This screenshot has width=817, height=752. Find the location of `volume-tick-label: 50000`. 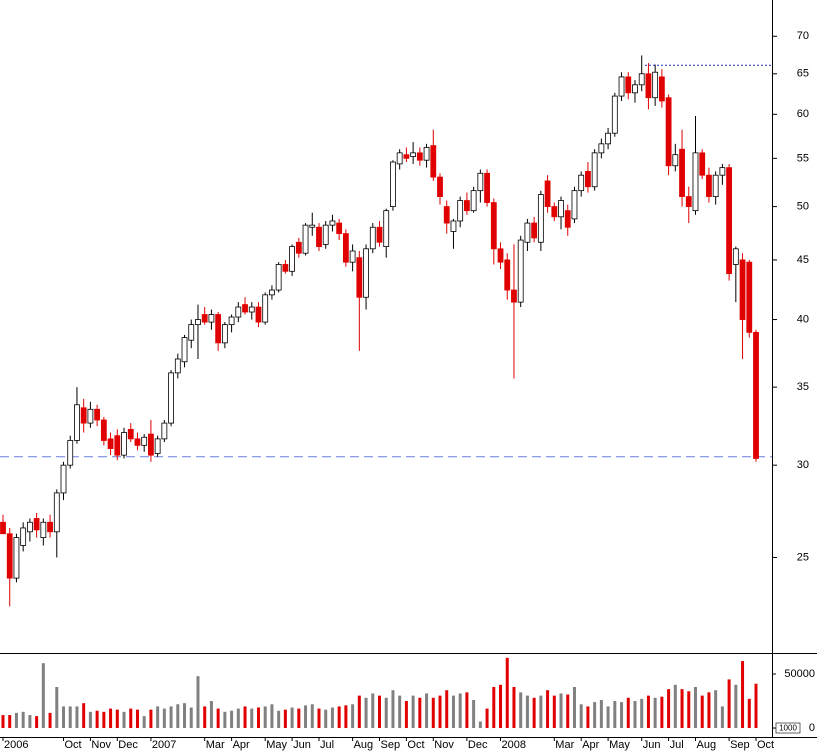

volume-tick-label: 50000 is located at coordinates (799, 674).